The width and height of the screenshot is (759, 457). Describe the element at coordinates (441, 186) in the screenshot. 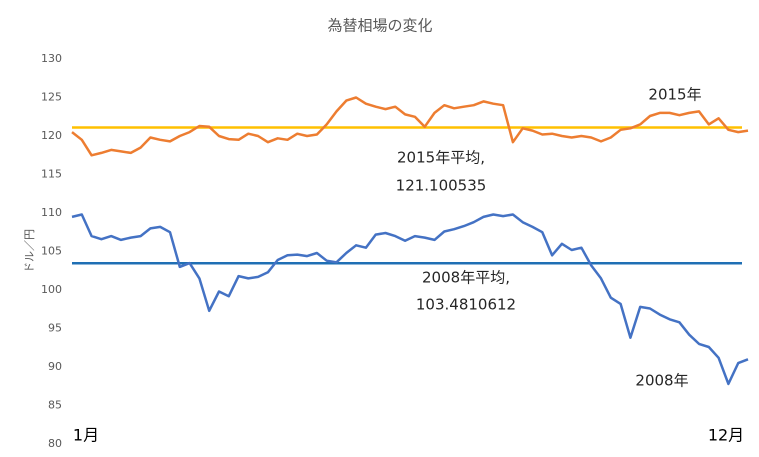

I see `average-value: 121.100535` at that location.